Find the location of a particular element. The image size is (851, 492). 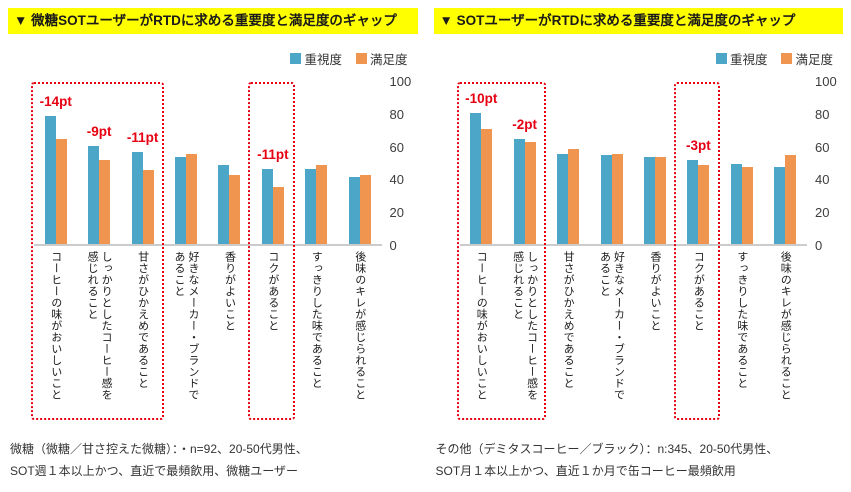

category-label: 甘さがひかえめであること is located at coordinates (142, 320).